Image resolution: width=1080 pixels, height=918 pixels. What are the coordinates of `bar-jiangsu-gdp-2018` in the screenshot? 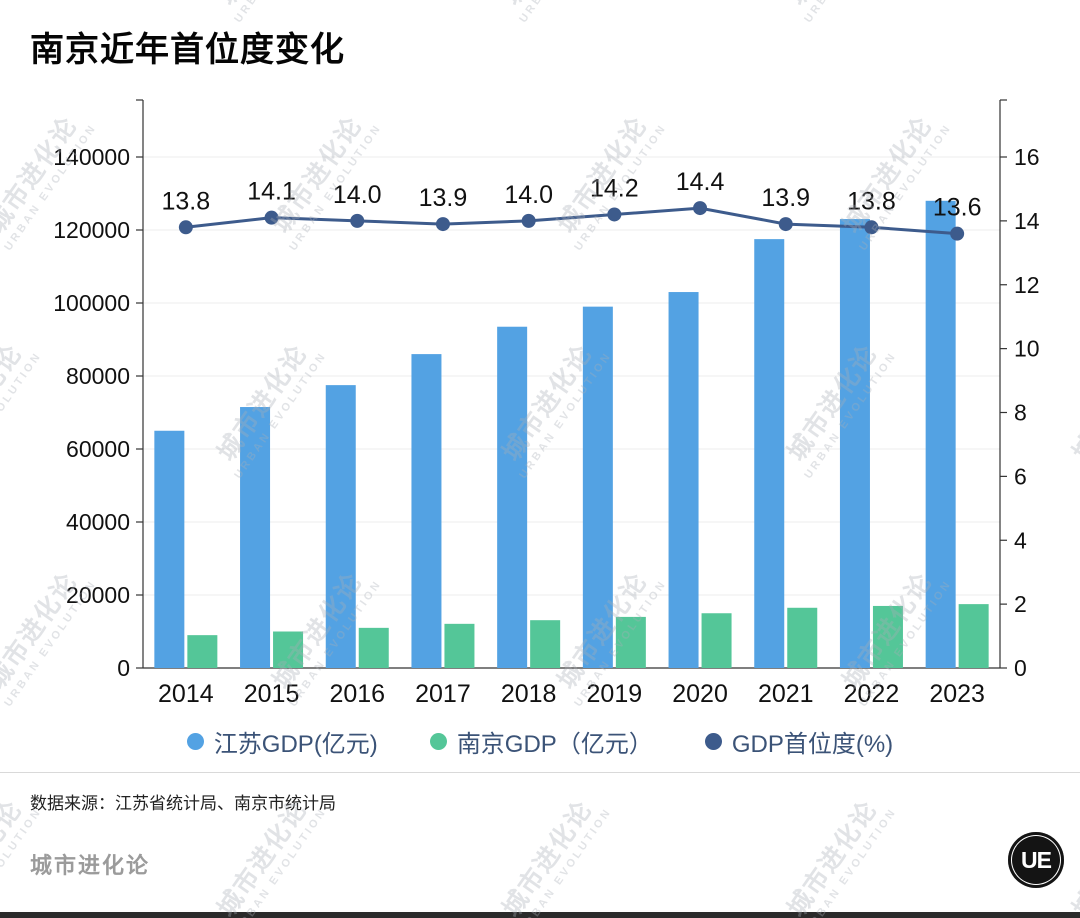 It's located at (512, 497).